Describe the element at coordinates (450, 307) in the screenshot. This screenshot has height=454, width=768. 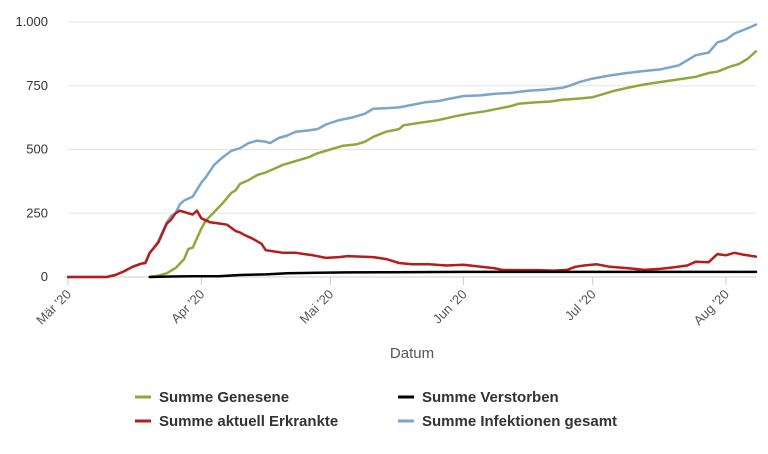
I see `x-tick-label: Jun '20` at that location.